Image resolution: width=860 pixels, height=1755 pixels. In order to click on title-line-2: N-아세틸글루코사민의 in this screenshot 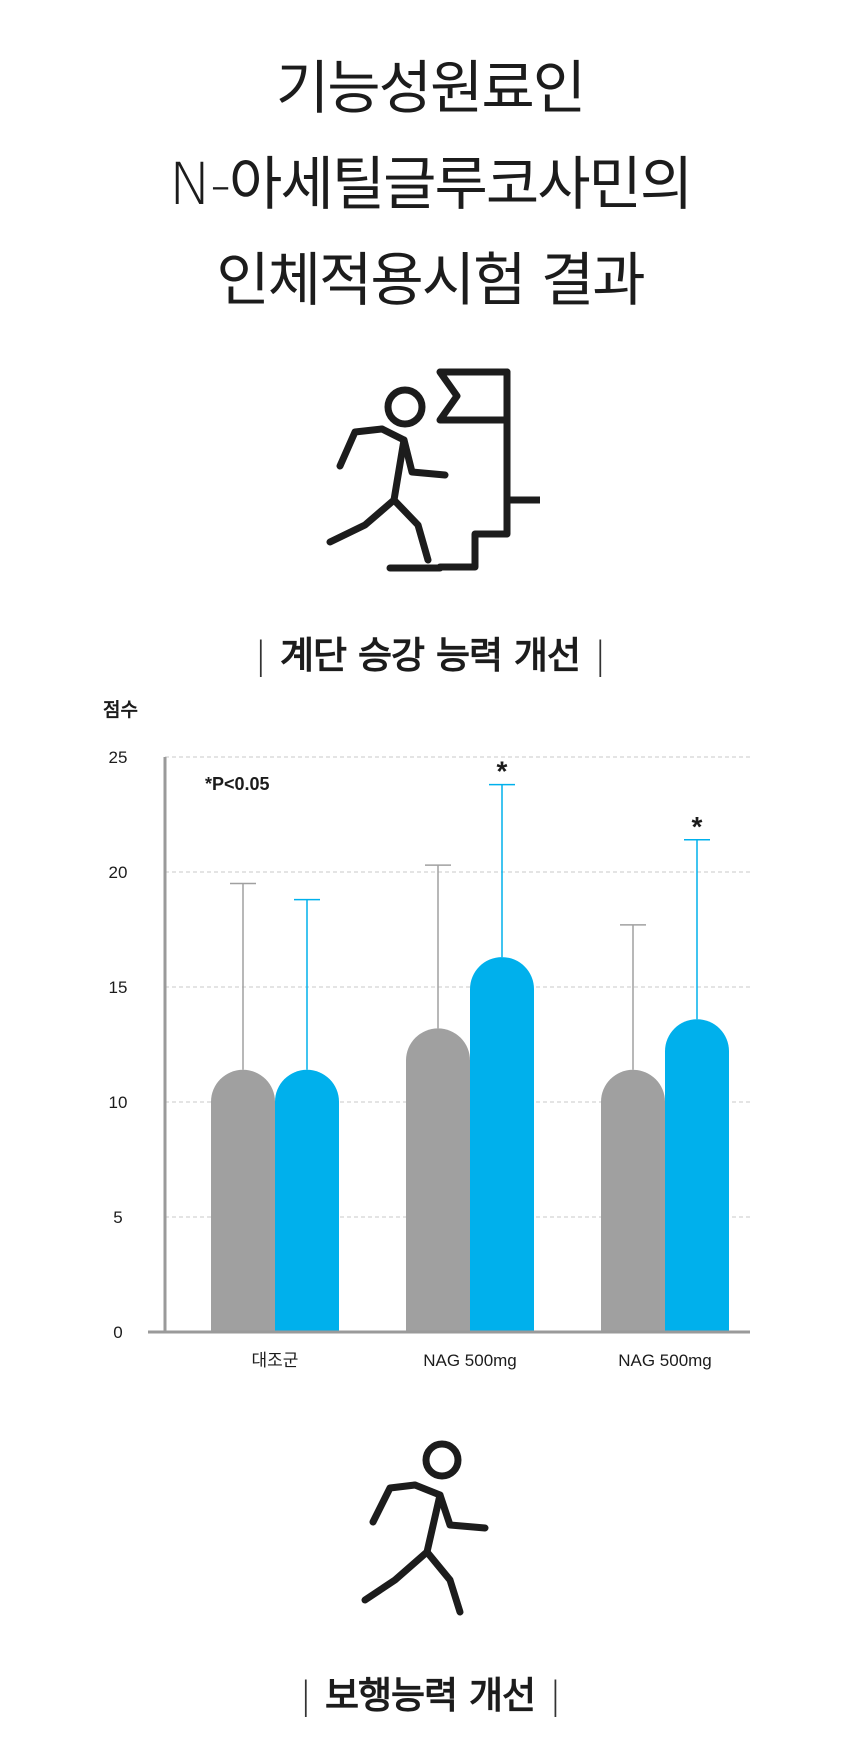, I will do `click(431, 184)`.